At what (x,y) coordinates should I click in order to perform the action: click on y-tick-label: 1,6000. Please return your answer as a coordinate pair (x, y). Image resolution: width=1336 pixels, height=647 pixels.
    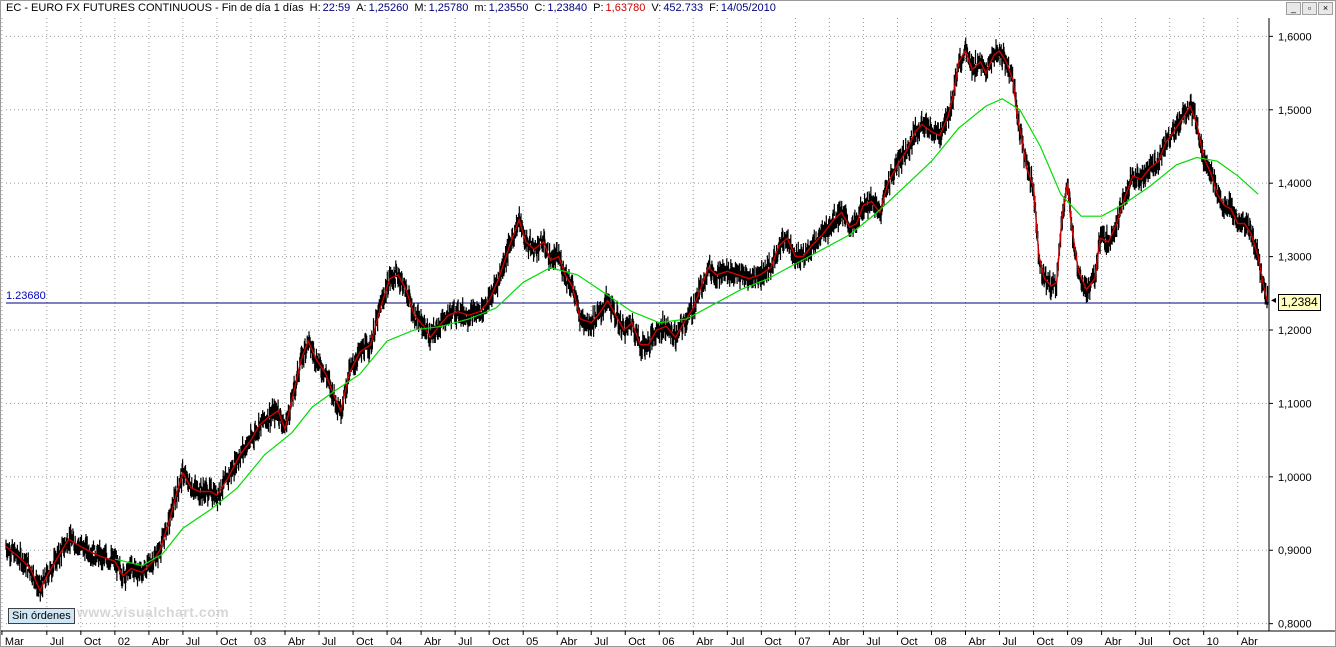
    Looking at the image, I should click on (1295, 37).